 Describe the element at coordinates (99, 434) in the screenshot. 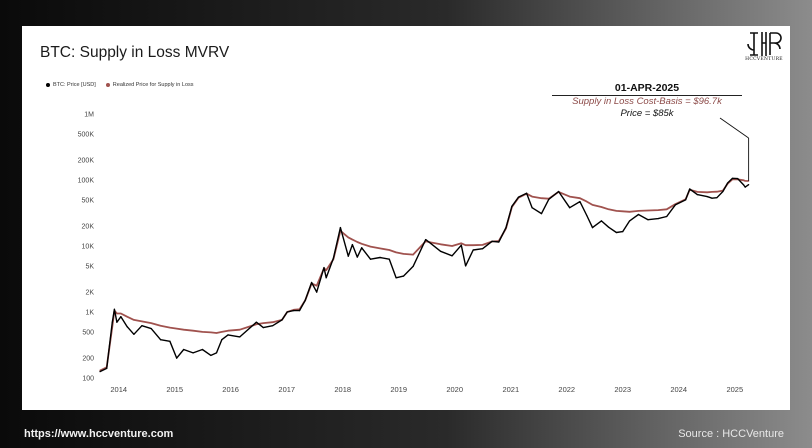

I see `footer-website-link: https://www.hccventure.com` at that location.